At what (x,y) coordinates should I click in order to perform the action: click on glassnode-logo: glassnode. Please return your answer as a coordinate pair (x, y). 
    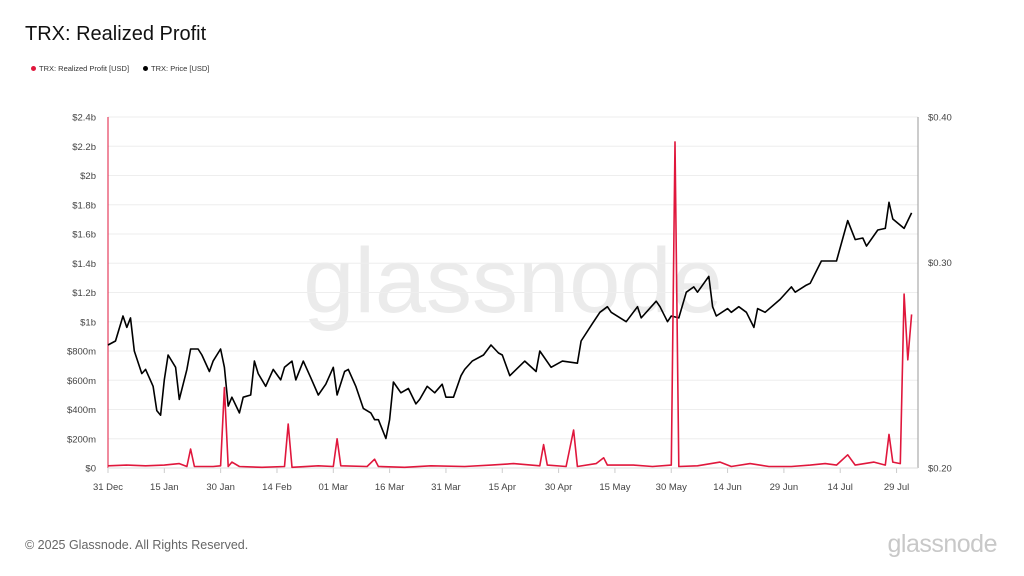
    Looking at the image, I should click on (942, 544).